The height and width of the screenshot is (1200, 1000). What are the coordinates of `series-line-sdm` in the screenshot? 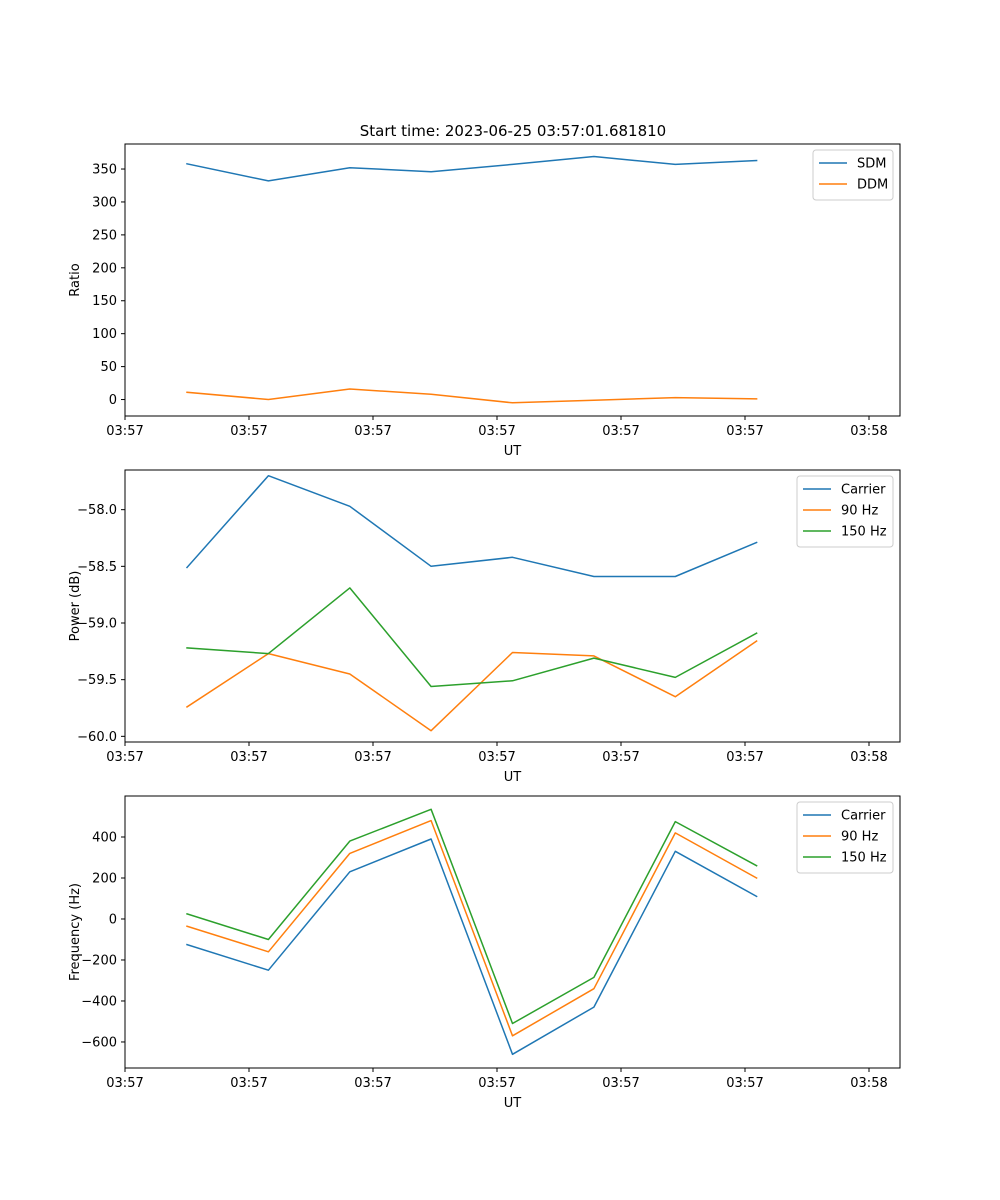 It's located at (472, 168).